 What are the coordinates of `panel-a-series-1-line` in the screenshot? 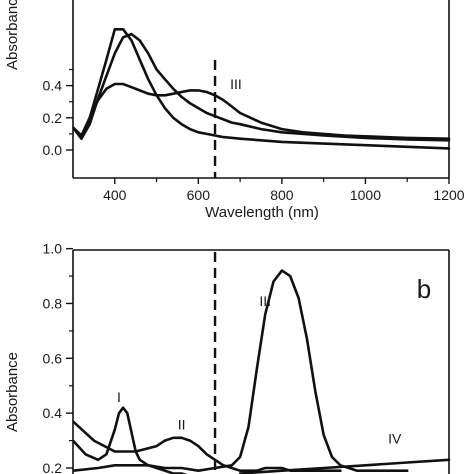 It's located at (262, 111).